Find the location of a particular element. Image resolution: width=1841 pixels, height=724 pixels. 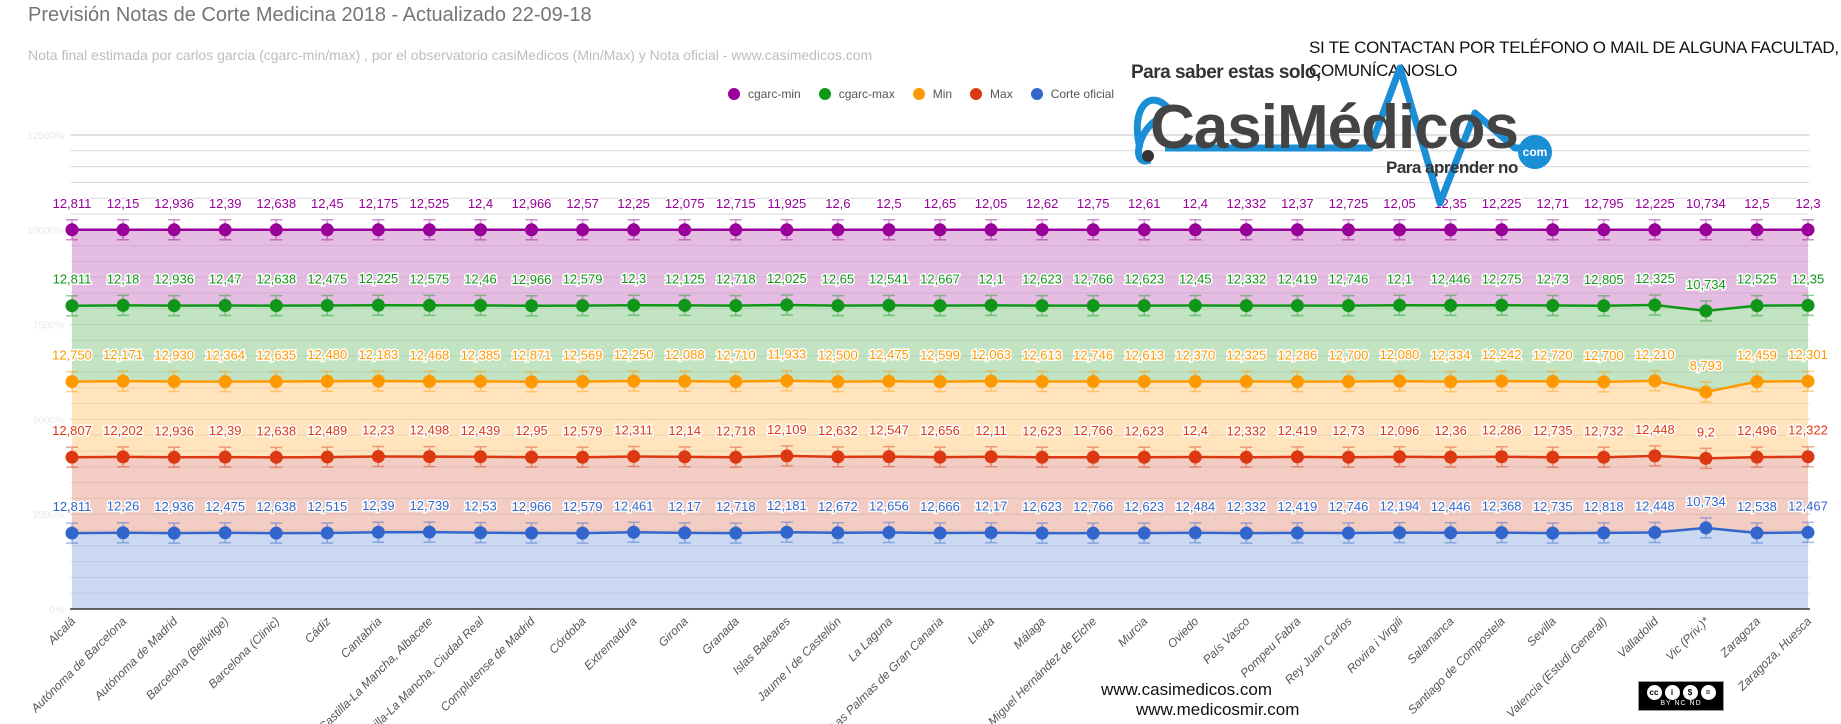

legend-label: Max is located at coordinates (1001, 94).